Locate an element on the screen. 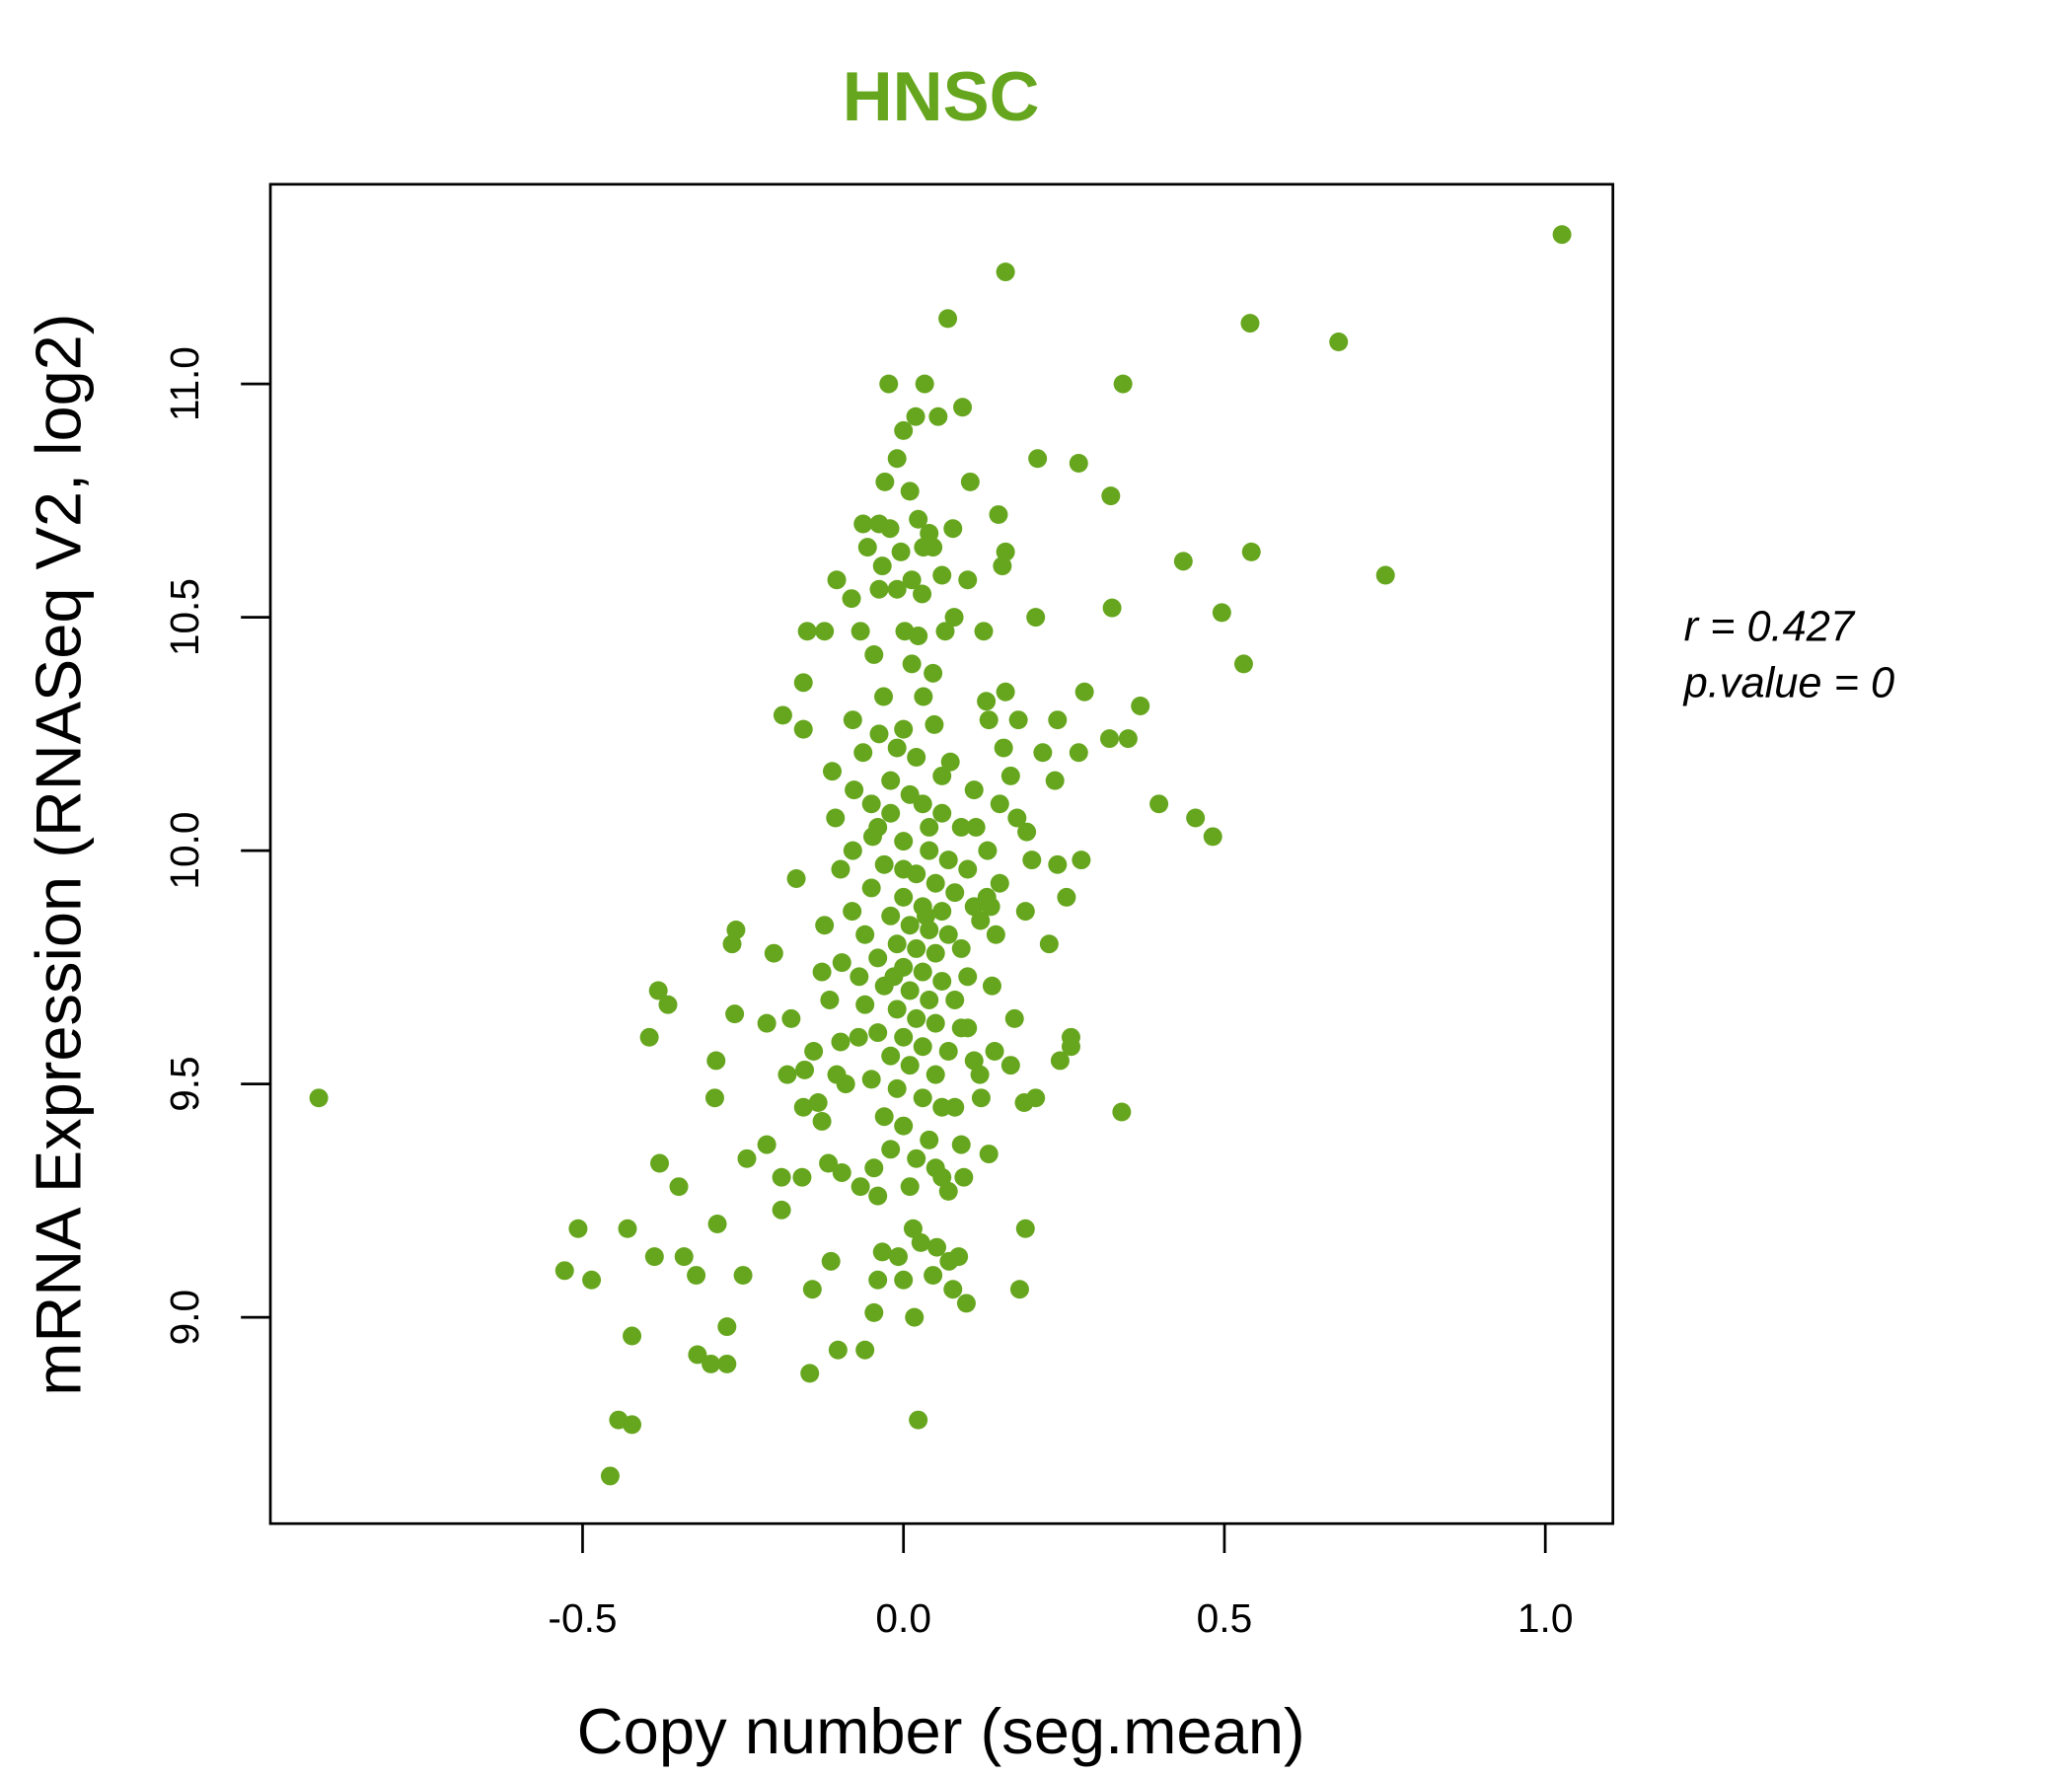 This screenshot has width=2072, height=1776. y-tick-label: 9.0 is located at coordinates (185, 1318).